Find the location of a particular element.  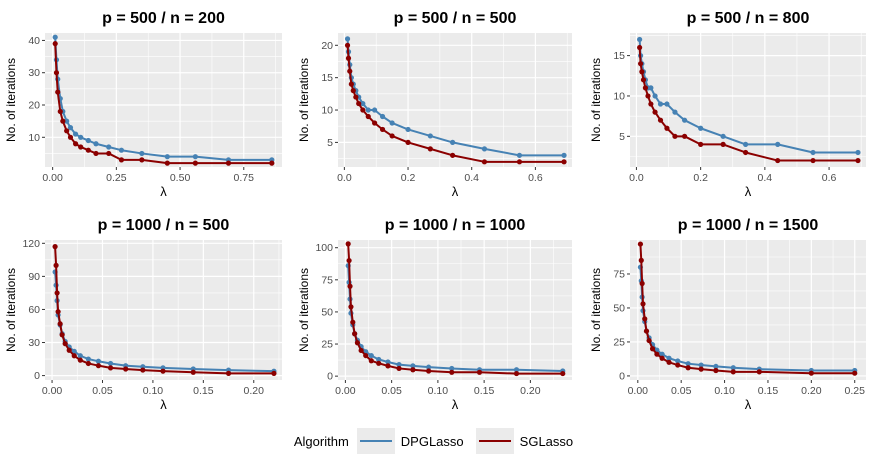

x-tick-label: 0.10 is located at coordinates (724, 391).